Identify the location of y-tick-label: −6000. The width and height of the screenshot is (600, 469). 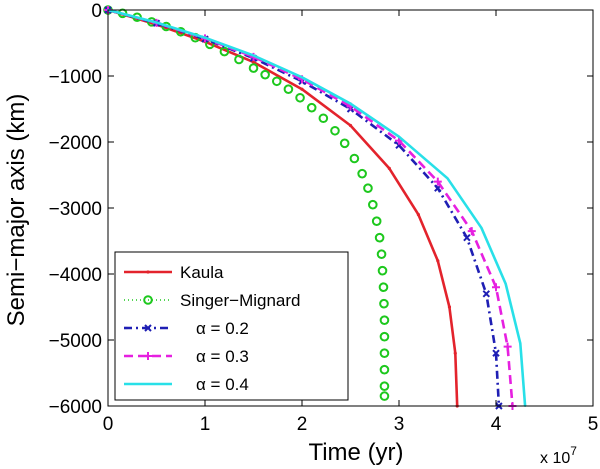
(75, 407).